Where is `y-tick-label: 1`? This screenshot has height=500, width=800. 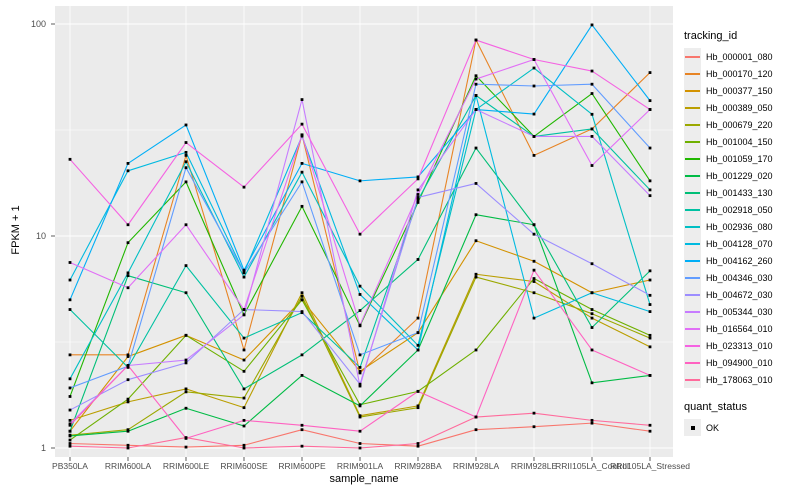 y-tick-label: 1 is located at coordinates (43, 447).